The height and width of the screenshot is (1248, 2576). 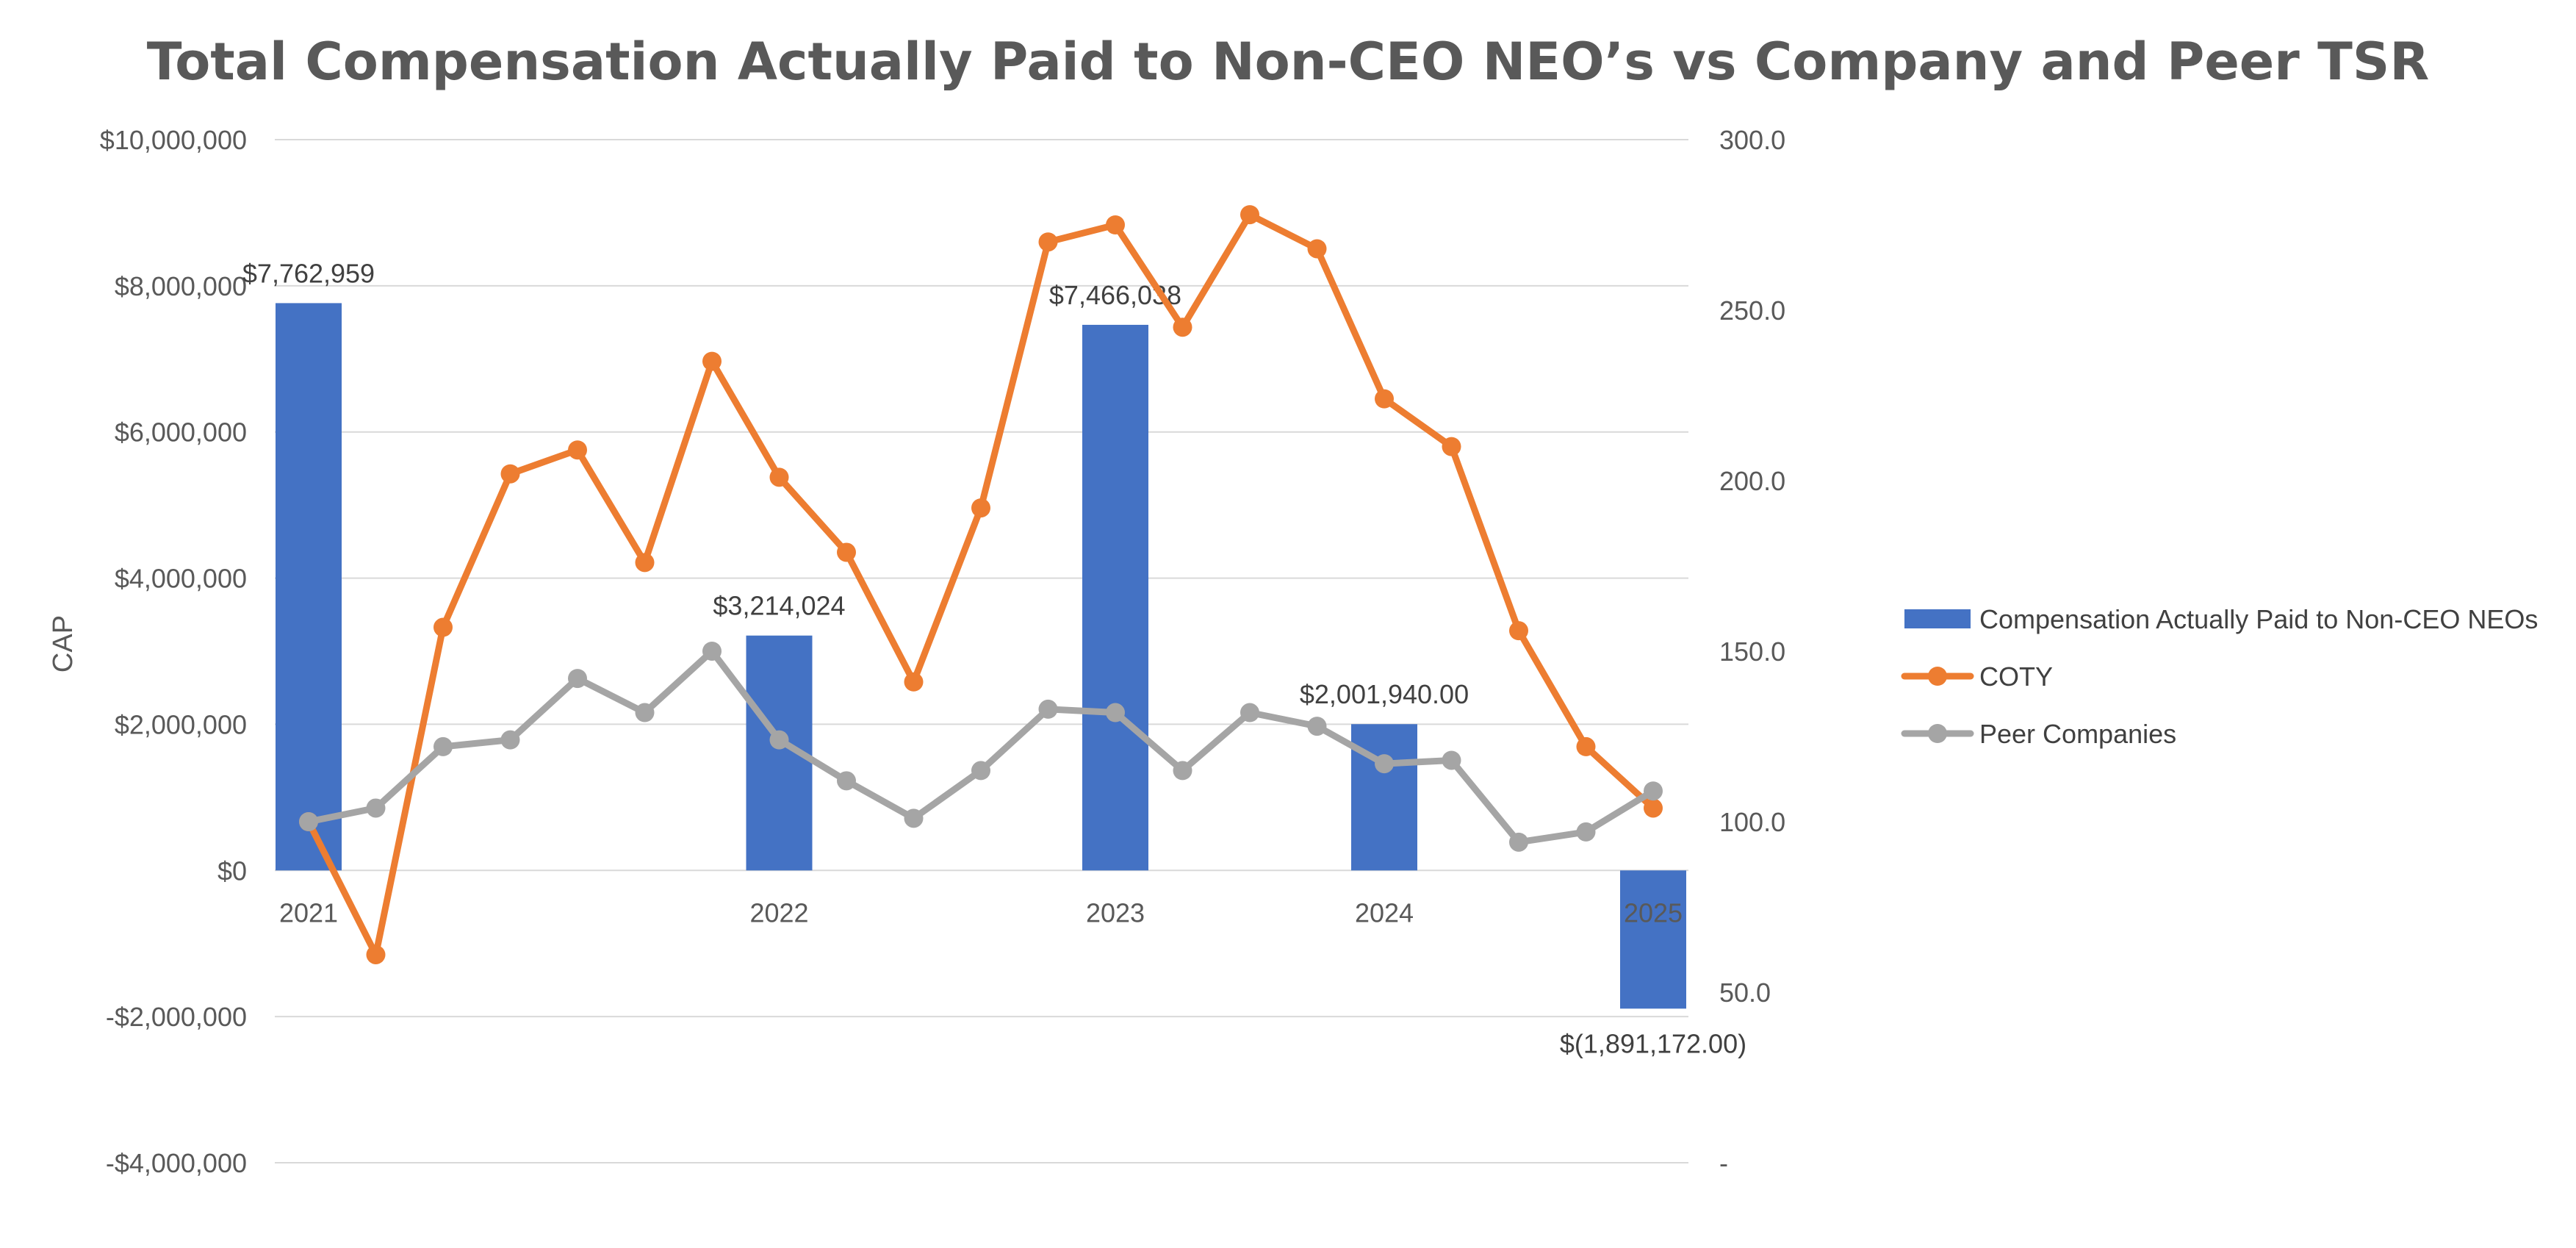 I want to click on left-tick-label: $6,000,000, so click(x=181, y=433).